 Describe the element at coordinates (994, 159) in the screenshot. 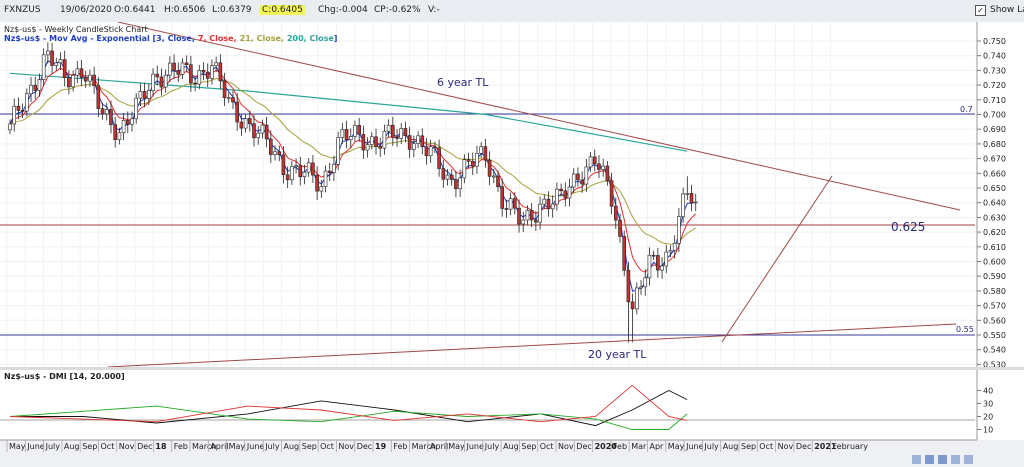

I see `y-tick-label: 0.670` at that location.